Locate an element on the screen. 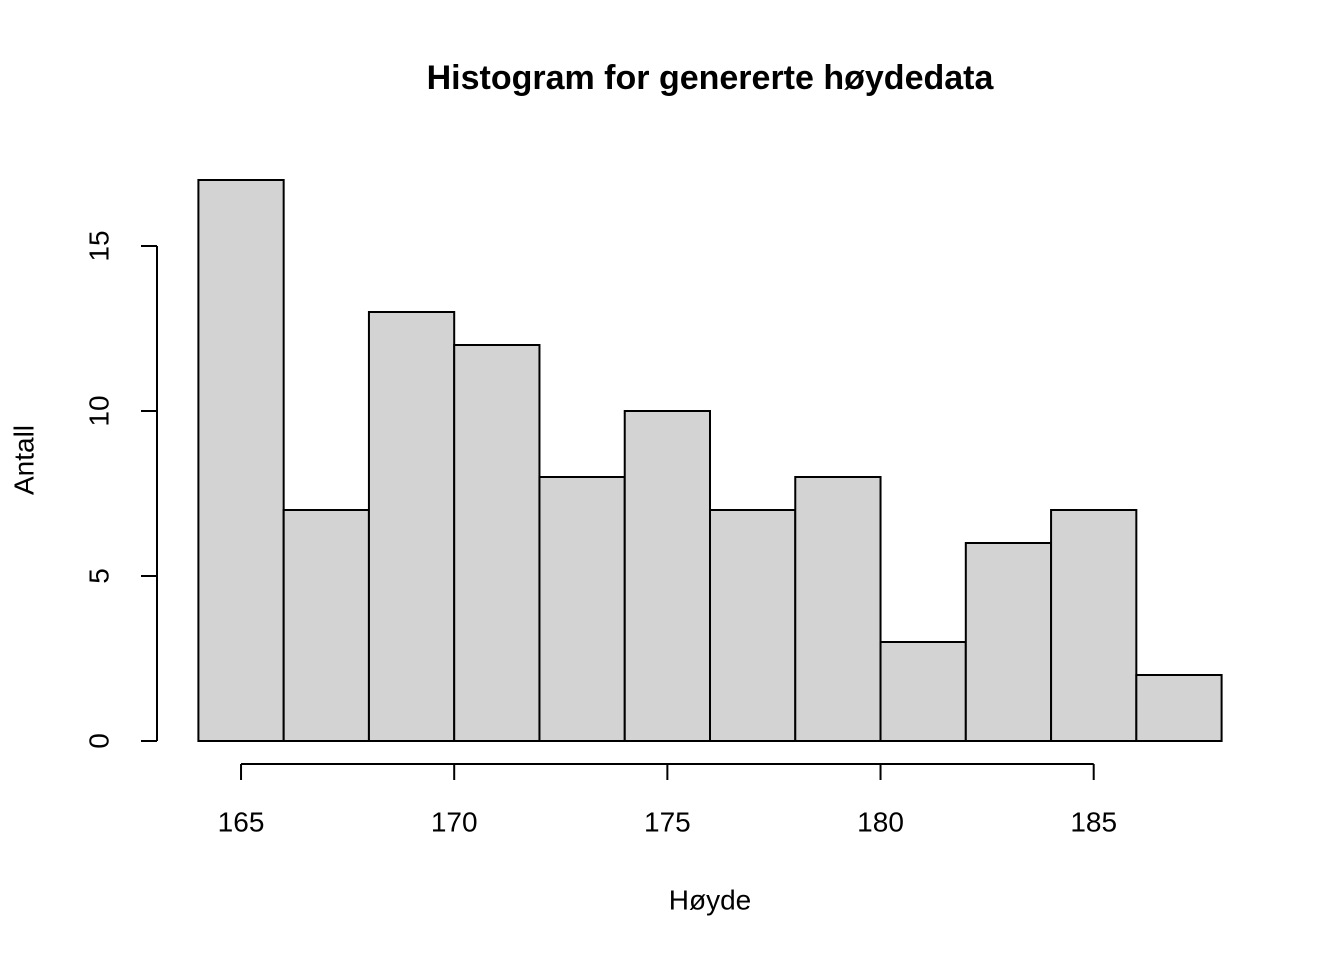  y-tick-label: 10 is located at coordinates (98, 410).